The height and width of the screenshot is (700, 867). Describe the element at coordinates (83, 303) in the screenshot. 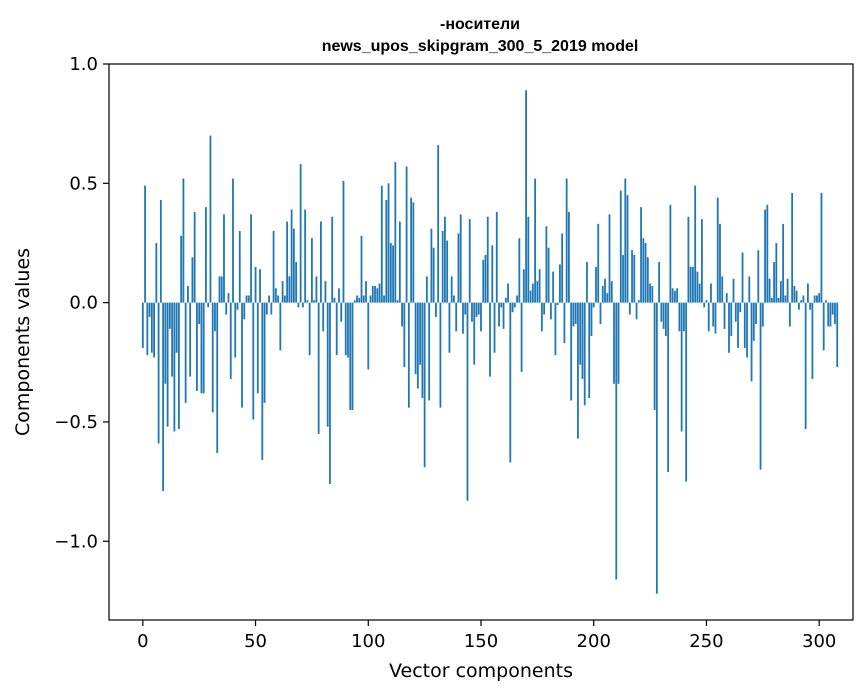

I see `y-tick-label-2: 0.0` at that location.